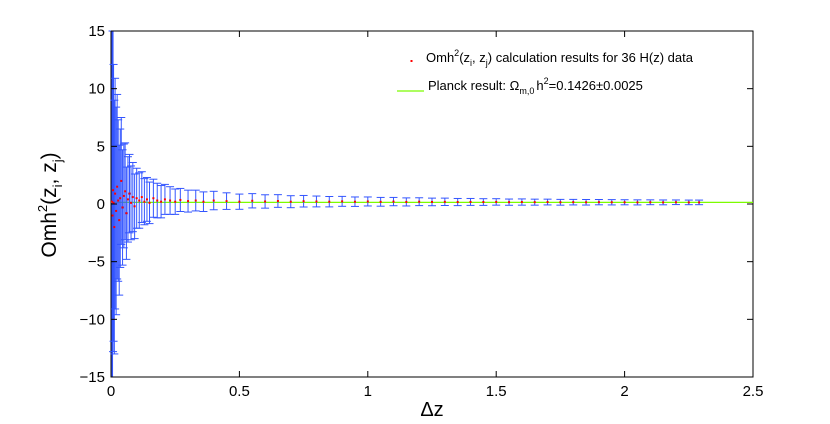 The height and width of the screenshot is (424, 830). Describe the element at coordinates (753, 391) in the screenshot. I see `x-tick-label: 2.5` at that location.